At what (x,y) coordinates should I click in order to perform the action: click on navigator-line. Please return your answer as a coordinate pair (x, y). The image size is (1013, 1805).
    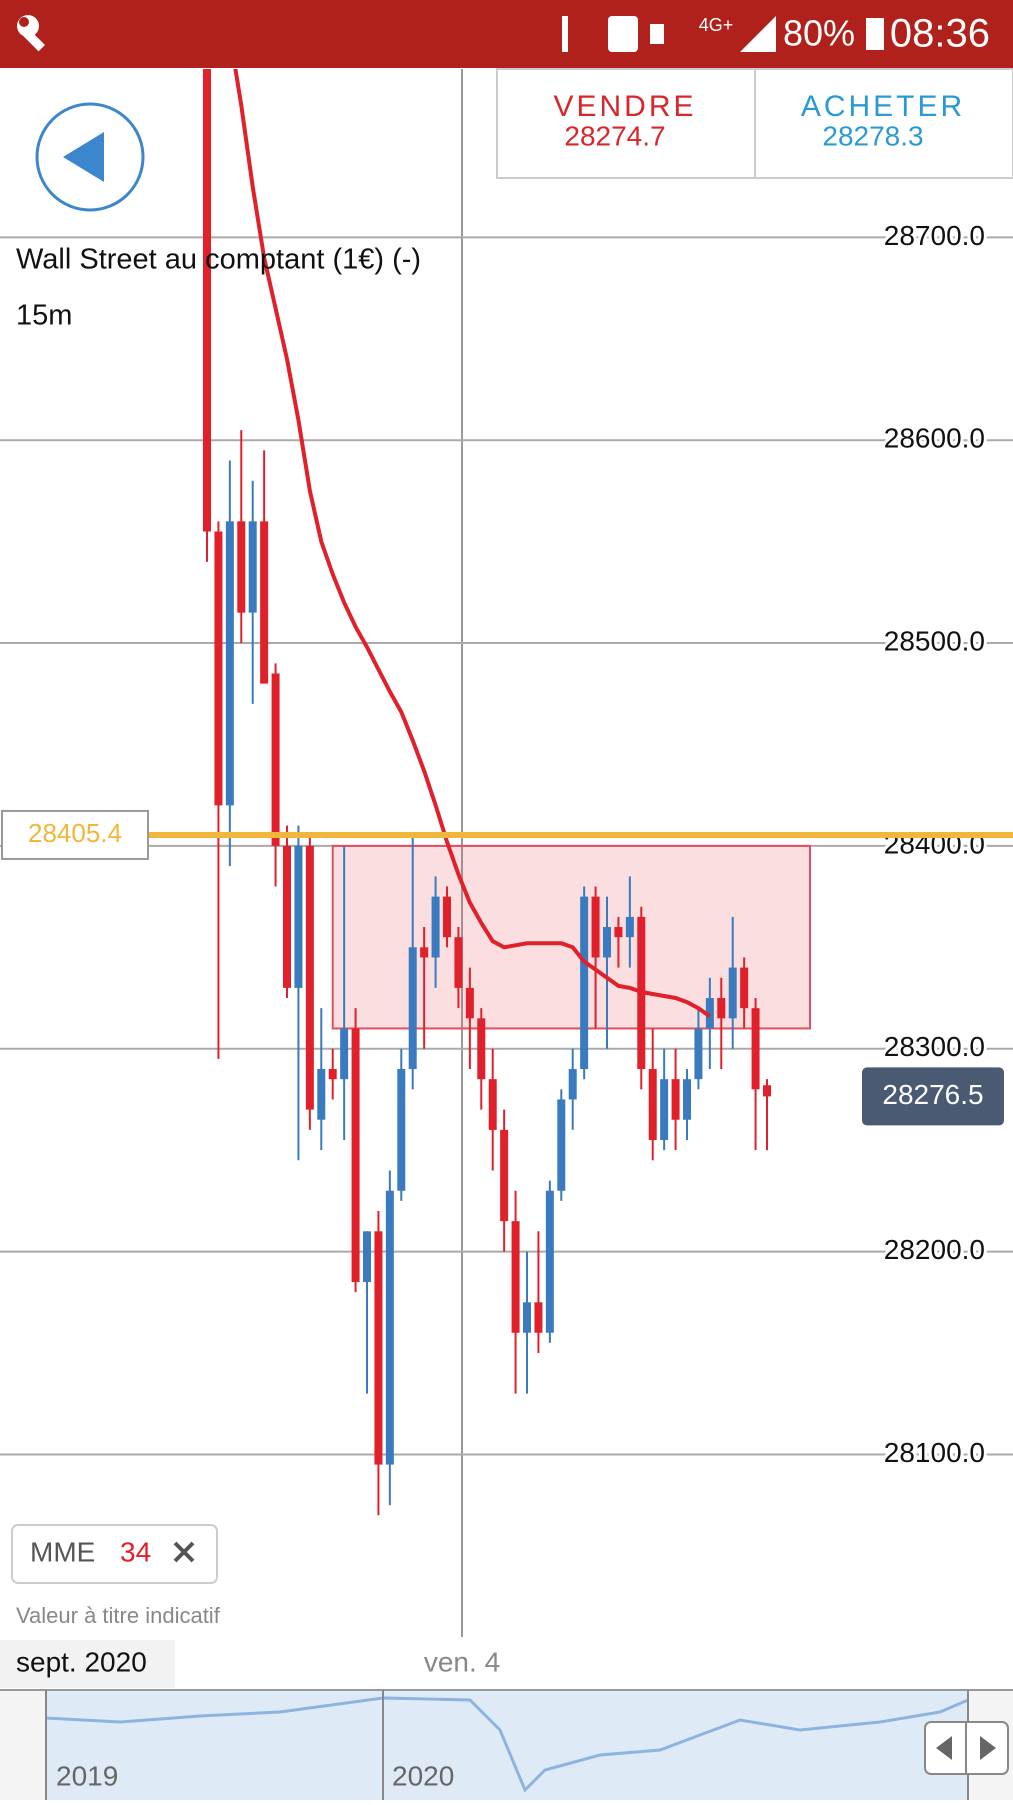
    Looking at the image, I should click on (507, 1744).